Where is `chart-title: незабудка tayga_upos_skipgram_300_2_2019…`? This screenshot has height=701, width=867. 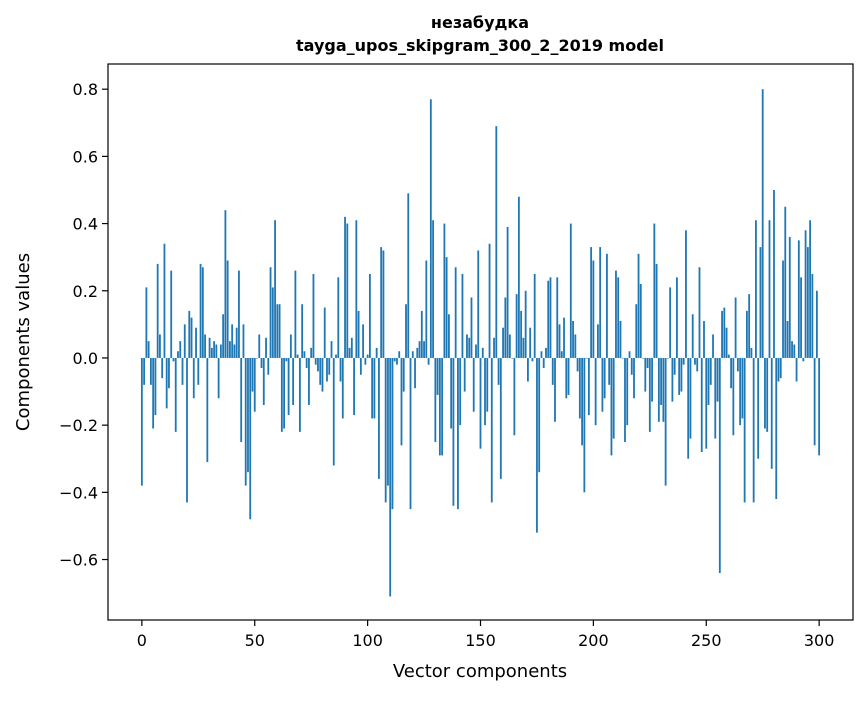
chart-title: незабудка tayga_upos_skipgram_300_2_2019… is located at coordinates (480, 34).